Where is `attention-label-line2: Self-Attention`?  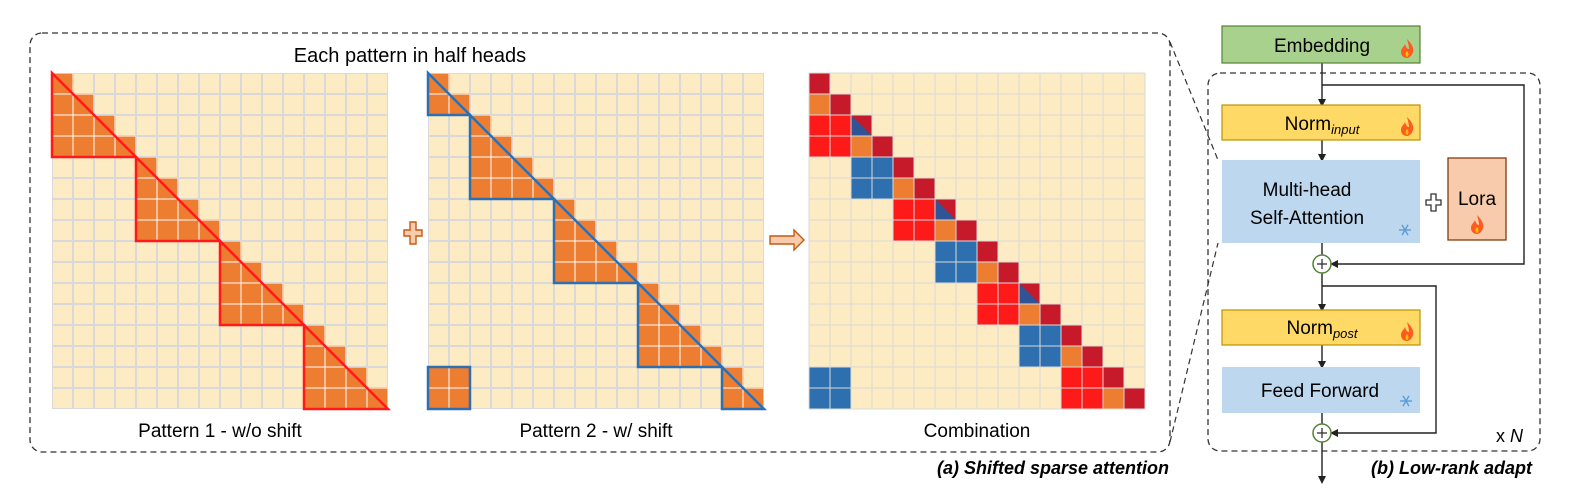 attention-label-line2: Self-Attention is located at coordinates (1307, 218).